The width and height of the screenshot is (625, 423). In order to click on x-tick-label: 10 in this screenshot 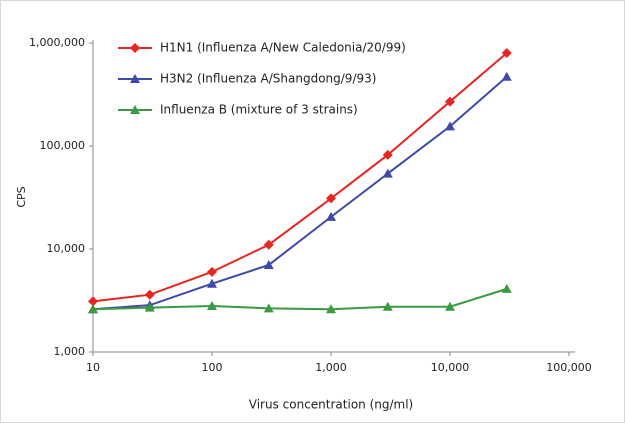, I will do `click(93, 367)`.